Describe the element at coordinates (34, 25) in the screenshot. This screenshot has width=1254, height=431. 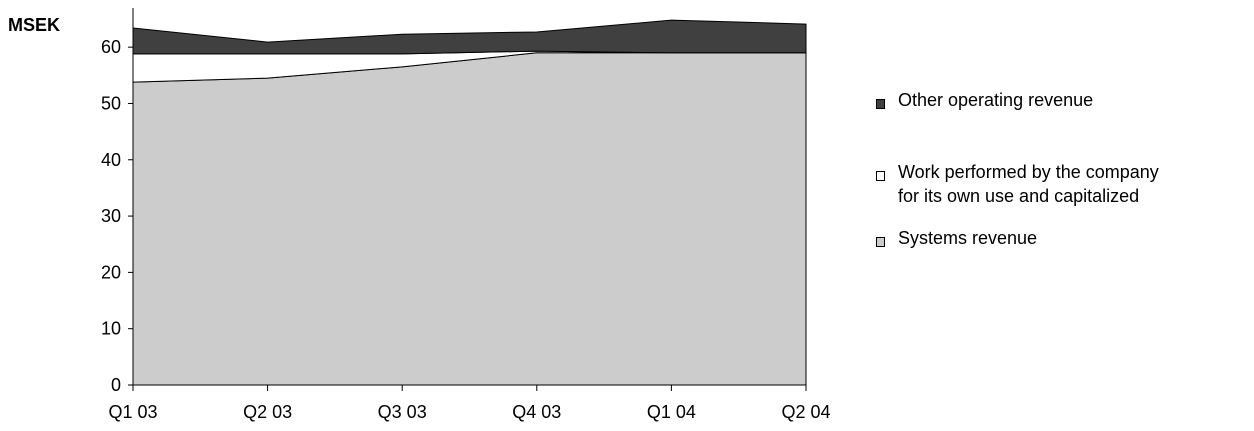
I see `y-unit-label: MSEK` at that location.